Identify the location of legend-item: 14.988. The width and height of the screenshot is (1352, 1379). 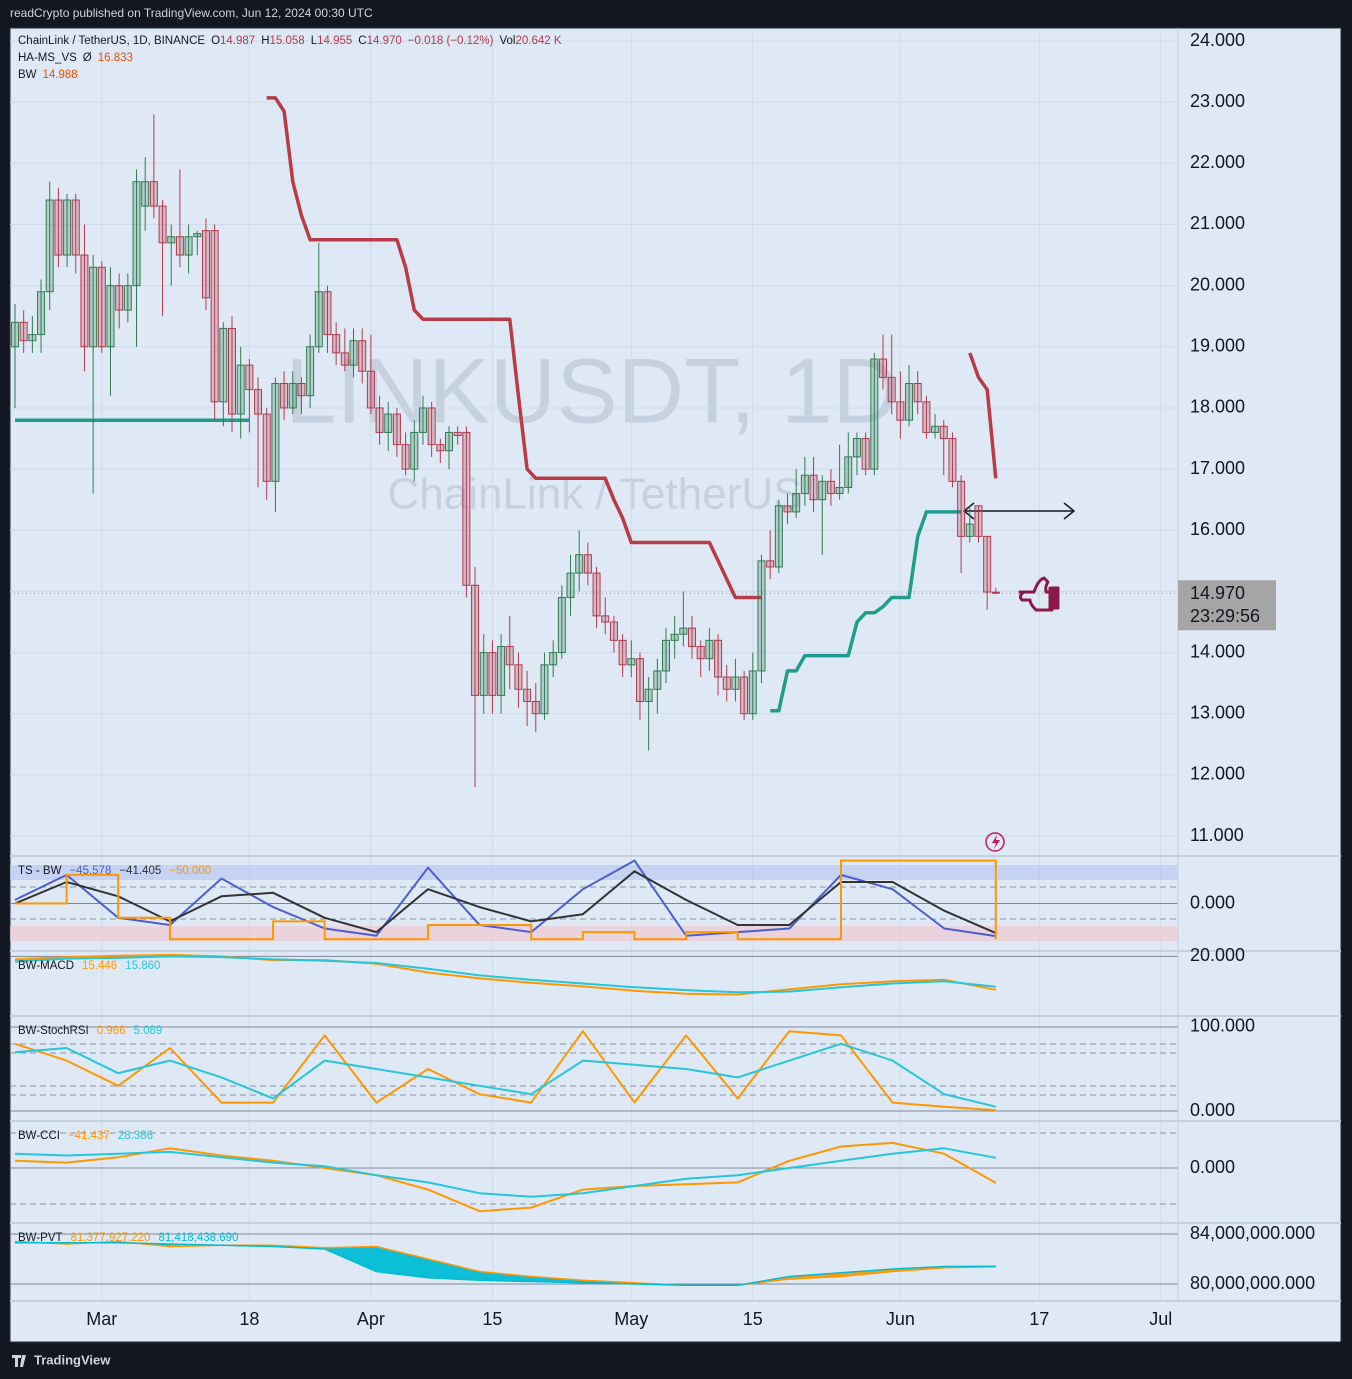
(60, 75).